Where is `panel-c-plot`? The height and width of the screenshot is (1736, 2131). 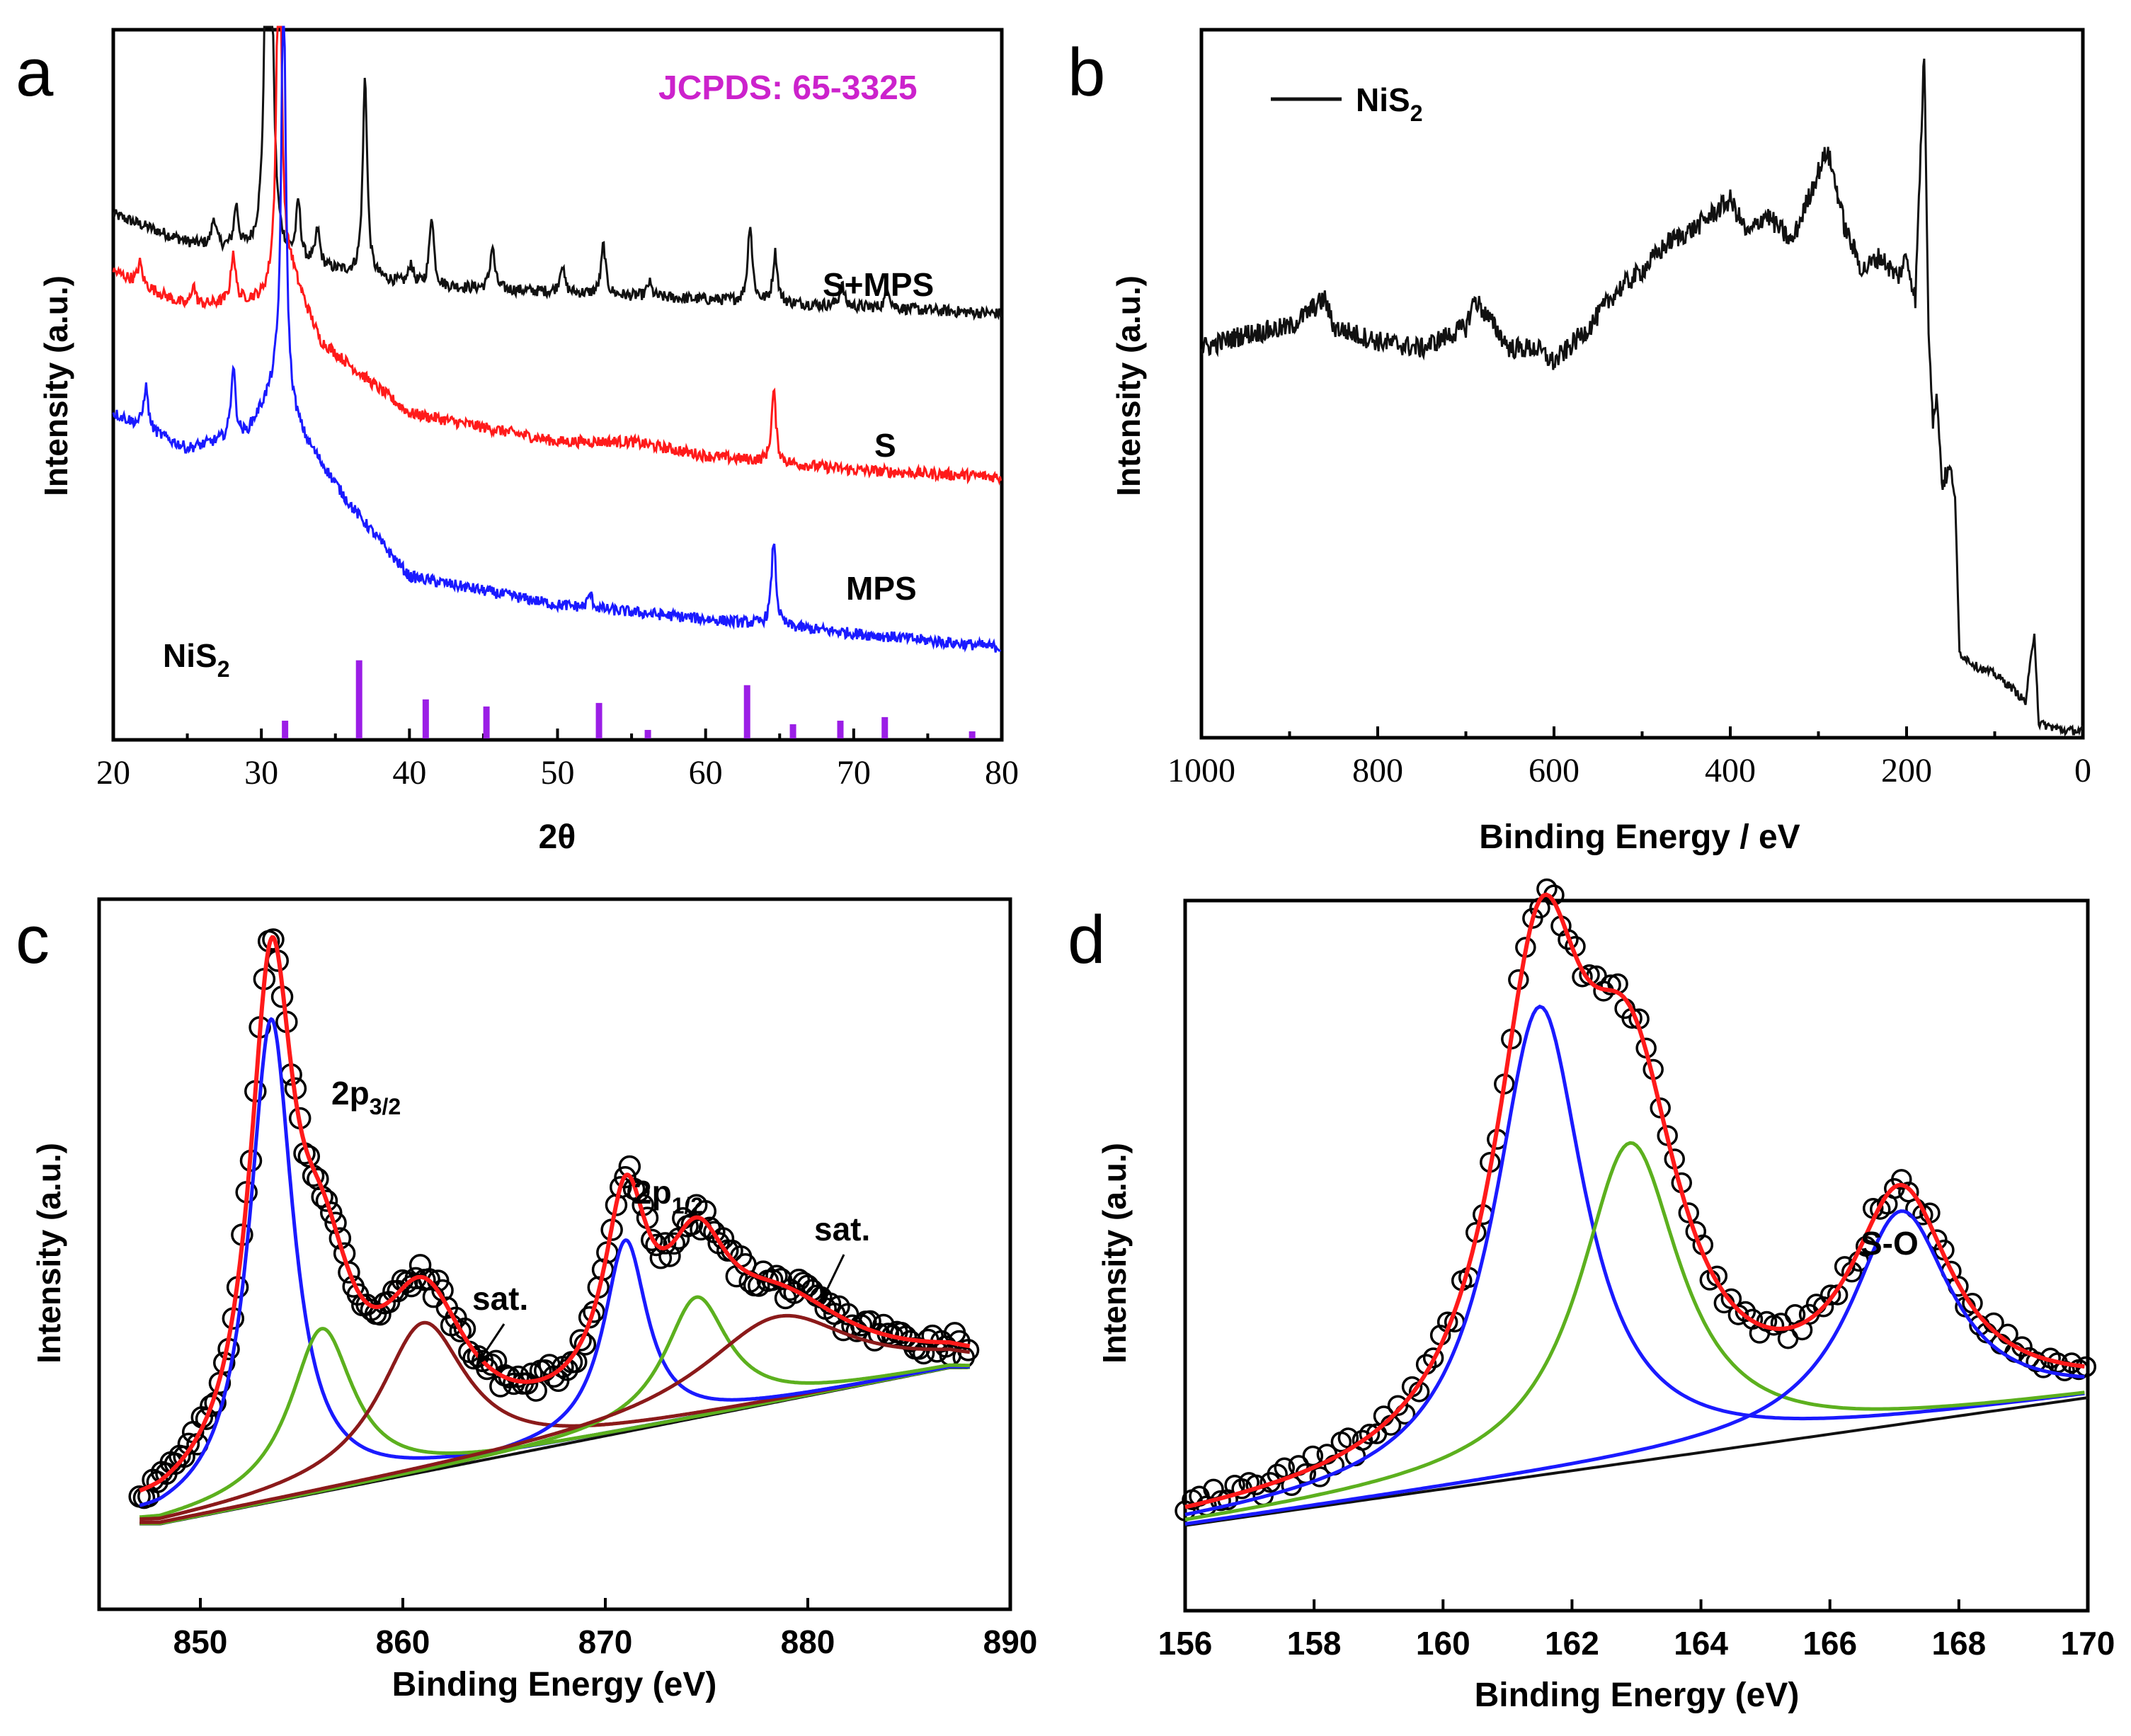 panel-c-plot is located at coordinates (554, 1227).